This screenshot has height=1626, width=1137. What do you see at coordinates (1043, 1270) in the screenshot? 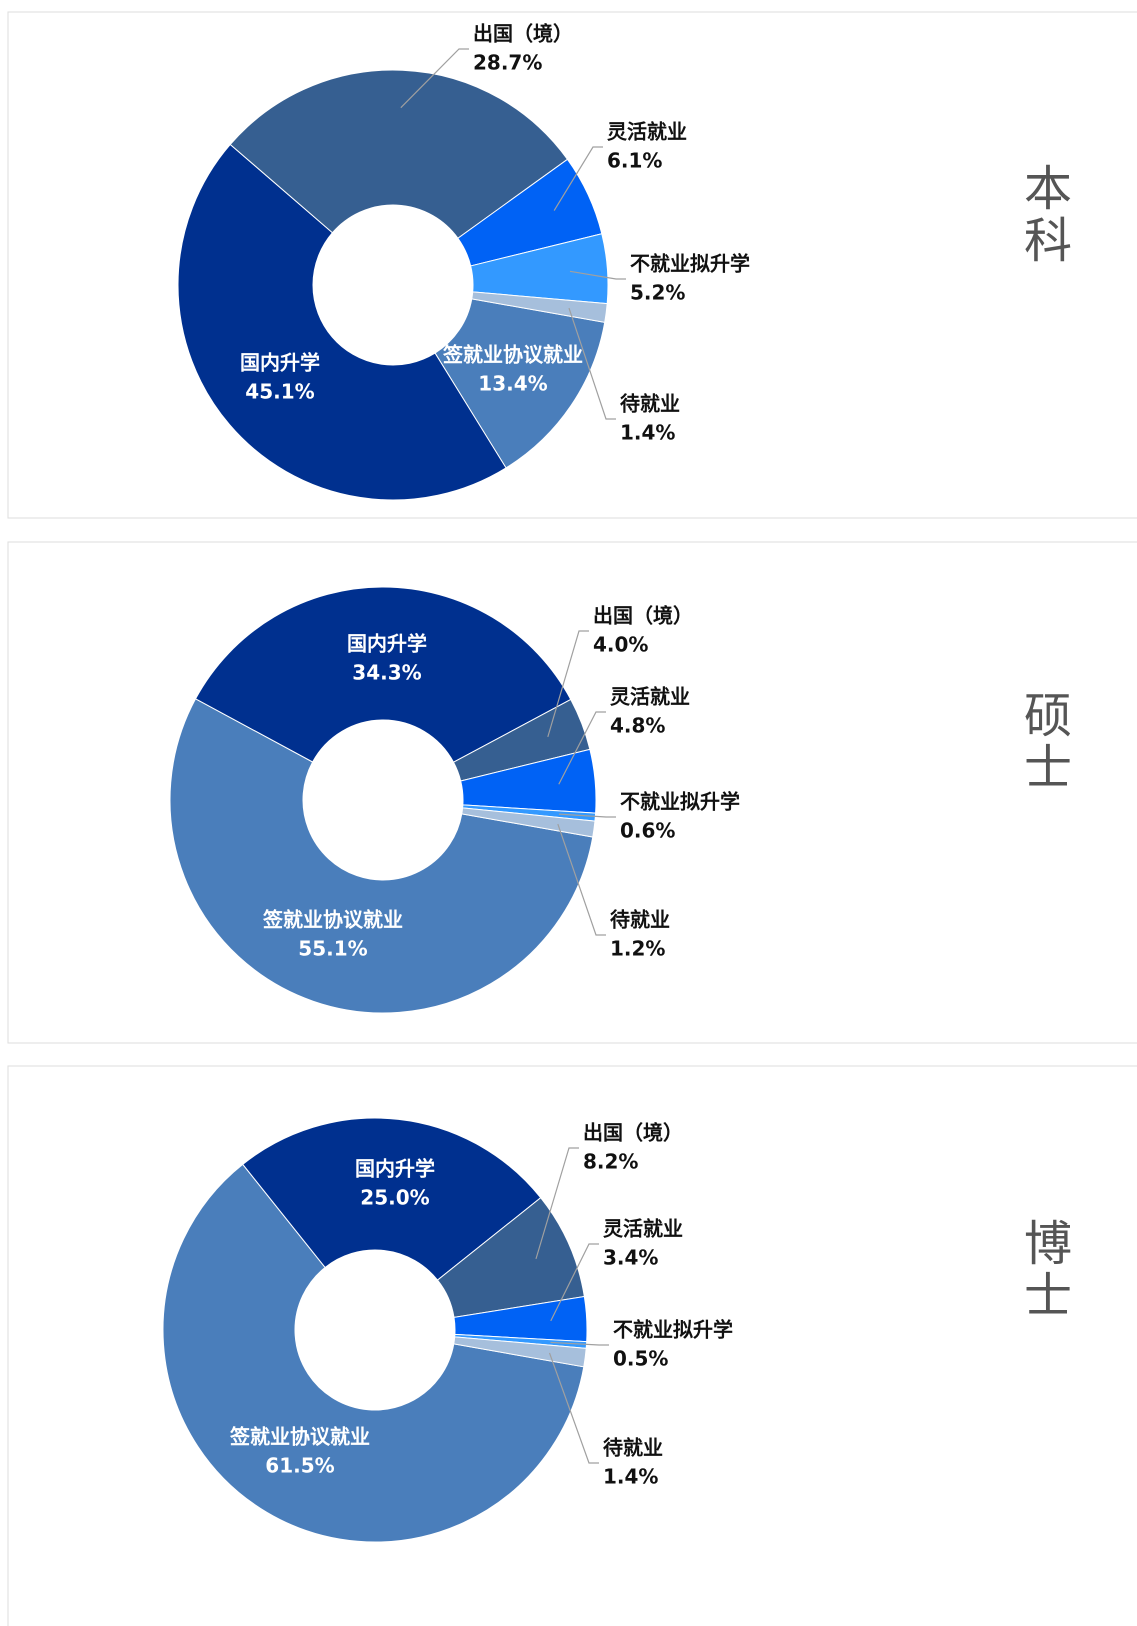
I see `chart-title: 博士` at bounding box center [1043, 1270].